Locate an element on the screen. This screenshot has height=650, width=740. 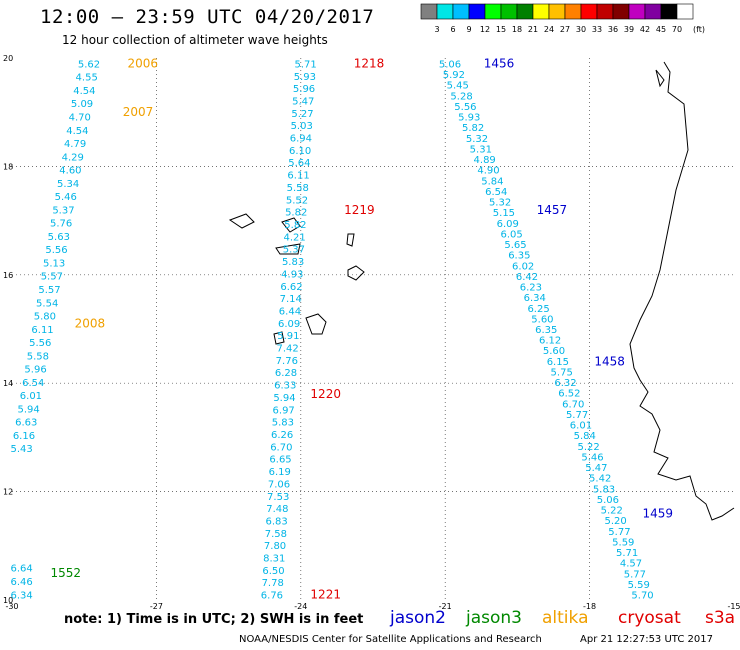
color-tick-label: 39 is located at coordinates (629, 29).